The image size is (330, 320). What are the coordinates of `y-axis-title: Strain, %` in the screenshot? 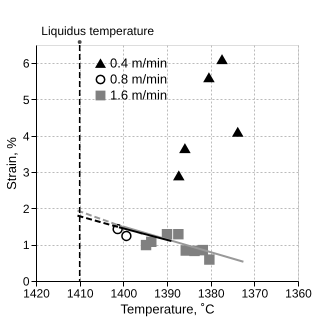 It's located at (11, 163).